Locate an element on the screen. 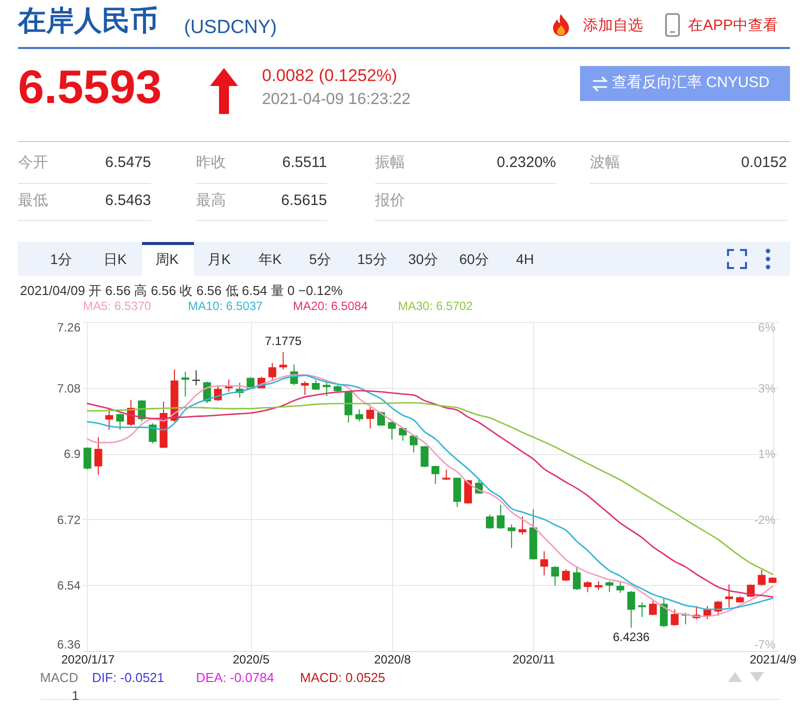 The height and width of the screenshot is (711, 800). text: 2021-04-09 16:23:22 is located at coordinates (336, 100).